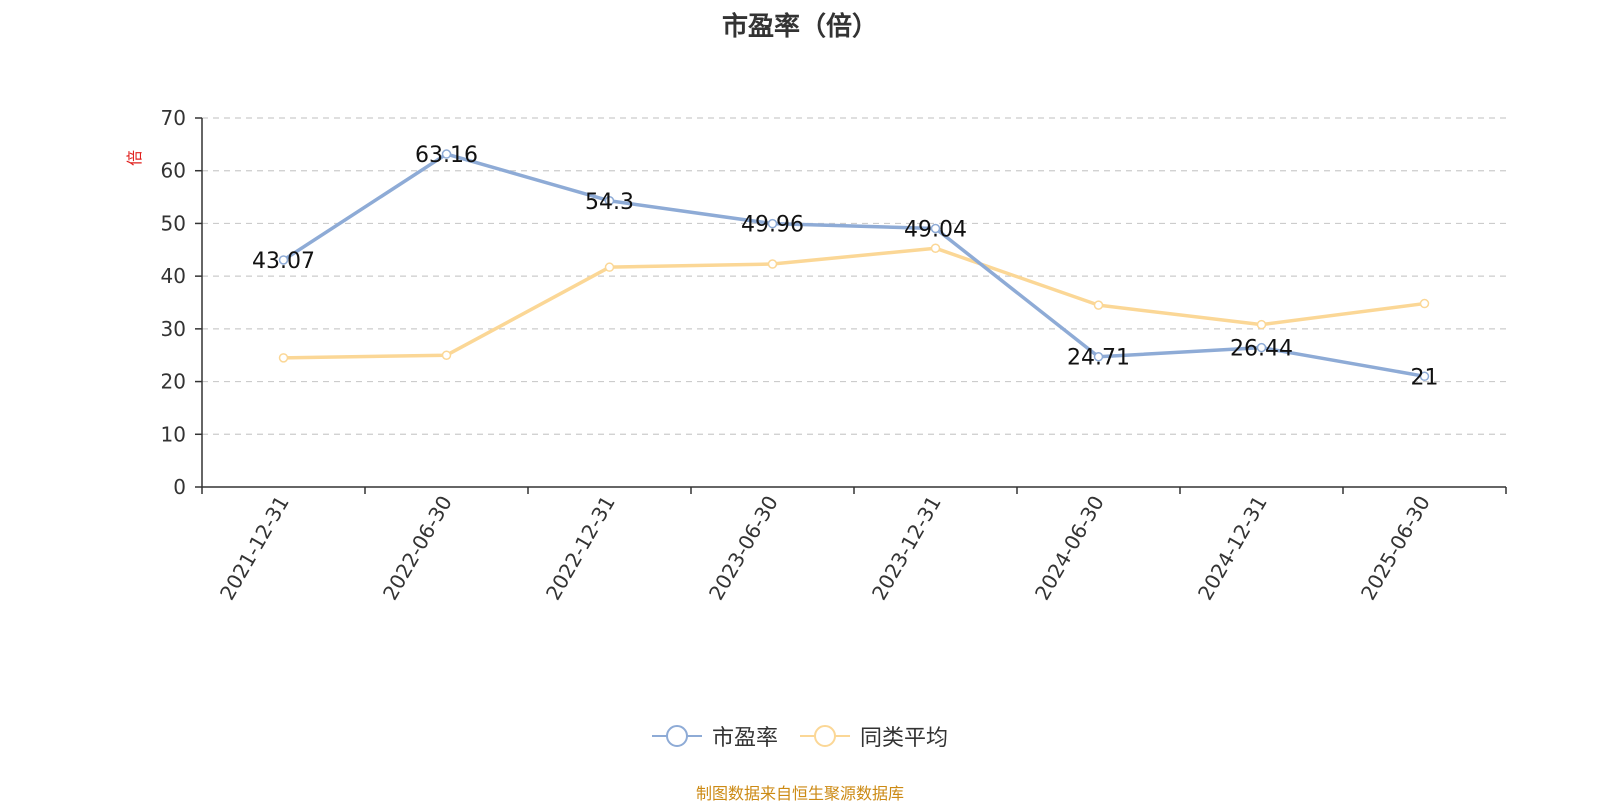 This screenshot has height=804, width=1600. I want to click on data-label: 54.3, so click(609, 202).